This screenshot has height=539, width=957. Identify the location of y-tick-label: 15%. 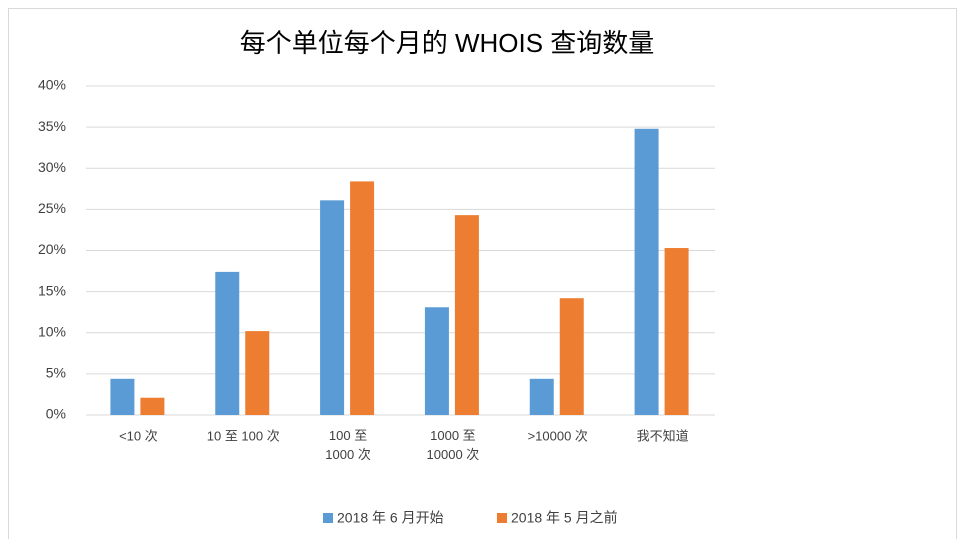
(52, 290).